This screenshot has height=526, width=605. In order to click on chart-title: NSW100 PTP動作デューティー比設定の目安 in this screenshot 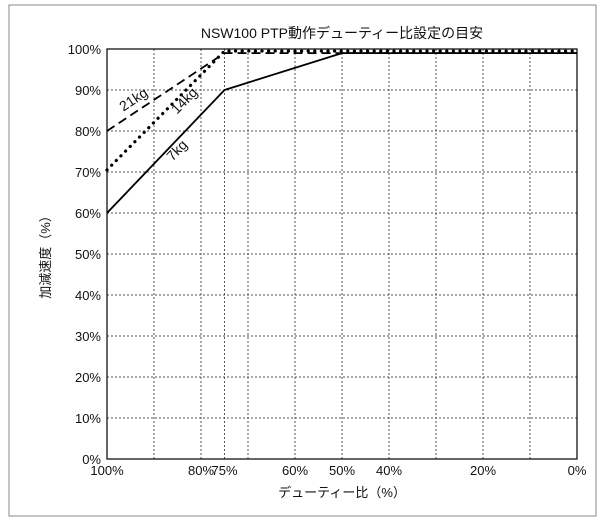, I will do `click(342, 33)`.